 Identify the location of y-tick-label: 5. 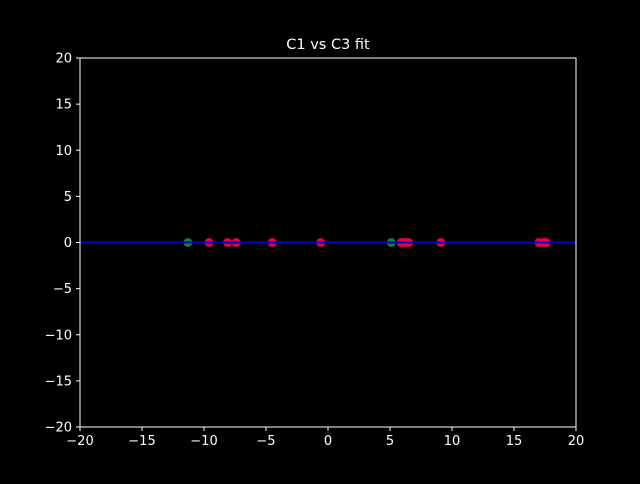
(68, 197).